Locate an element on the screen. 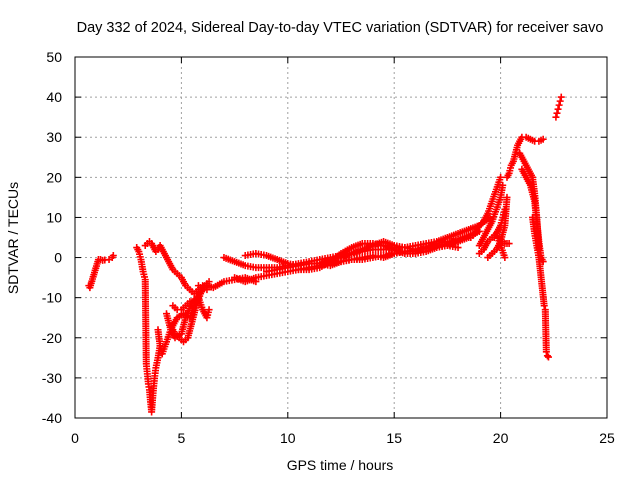  series-track-evening-e is located at coordinates (499, 223).